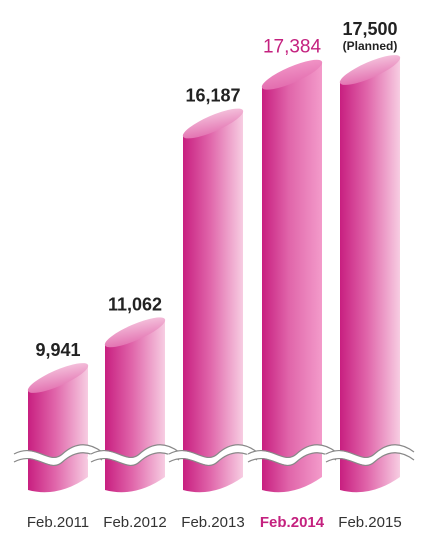 Image resolution: width=422 pixels, height=536 pixels. I want to click on category-label: Feb.2015, so click(369, 522).